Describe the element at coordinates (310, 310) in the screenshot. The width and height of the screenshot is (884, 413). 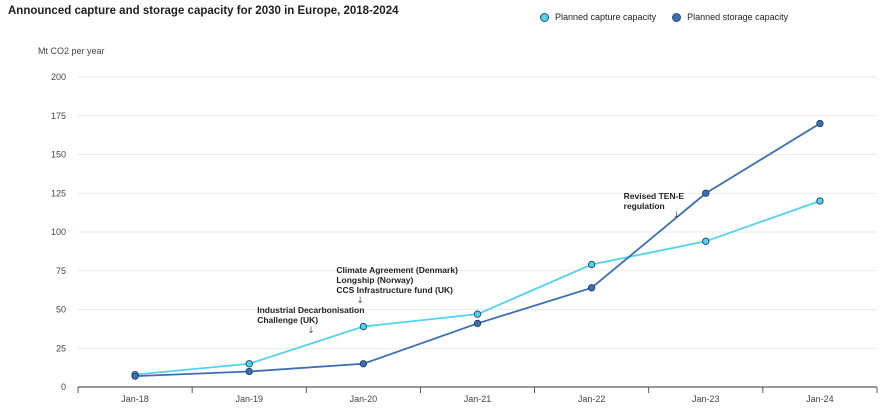
I see `annotation-text: Industrial Decarbonisation` at that location.